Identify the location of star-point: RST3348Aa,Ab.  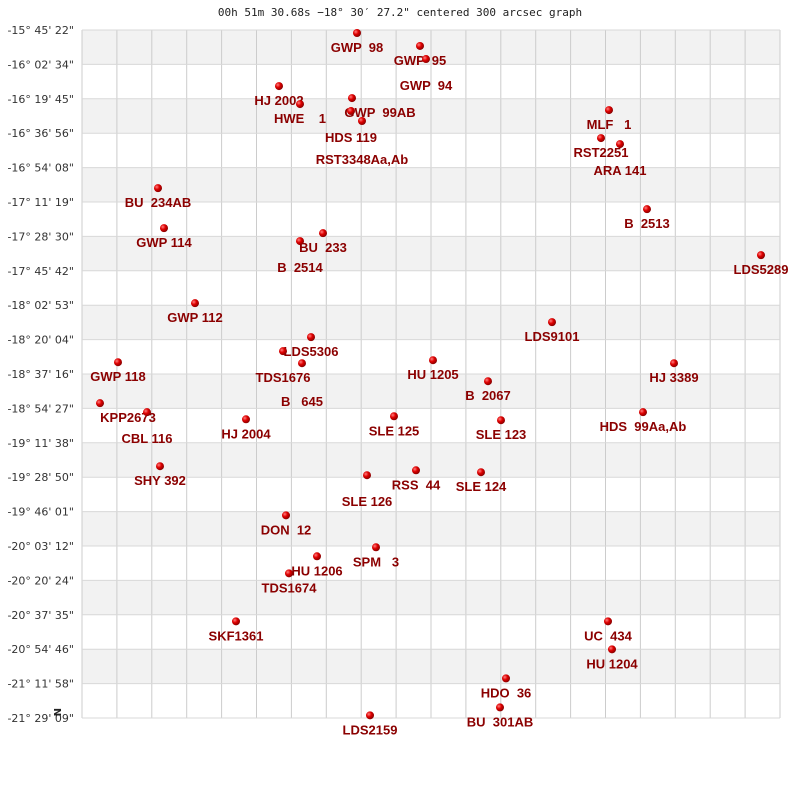
(362, 142).